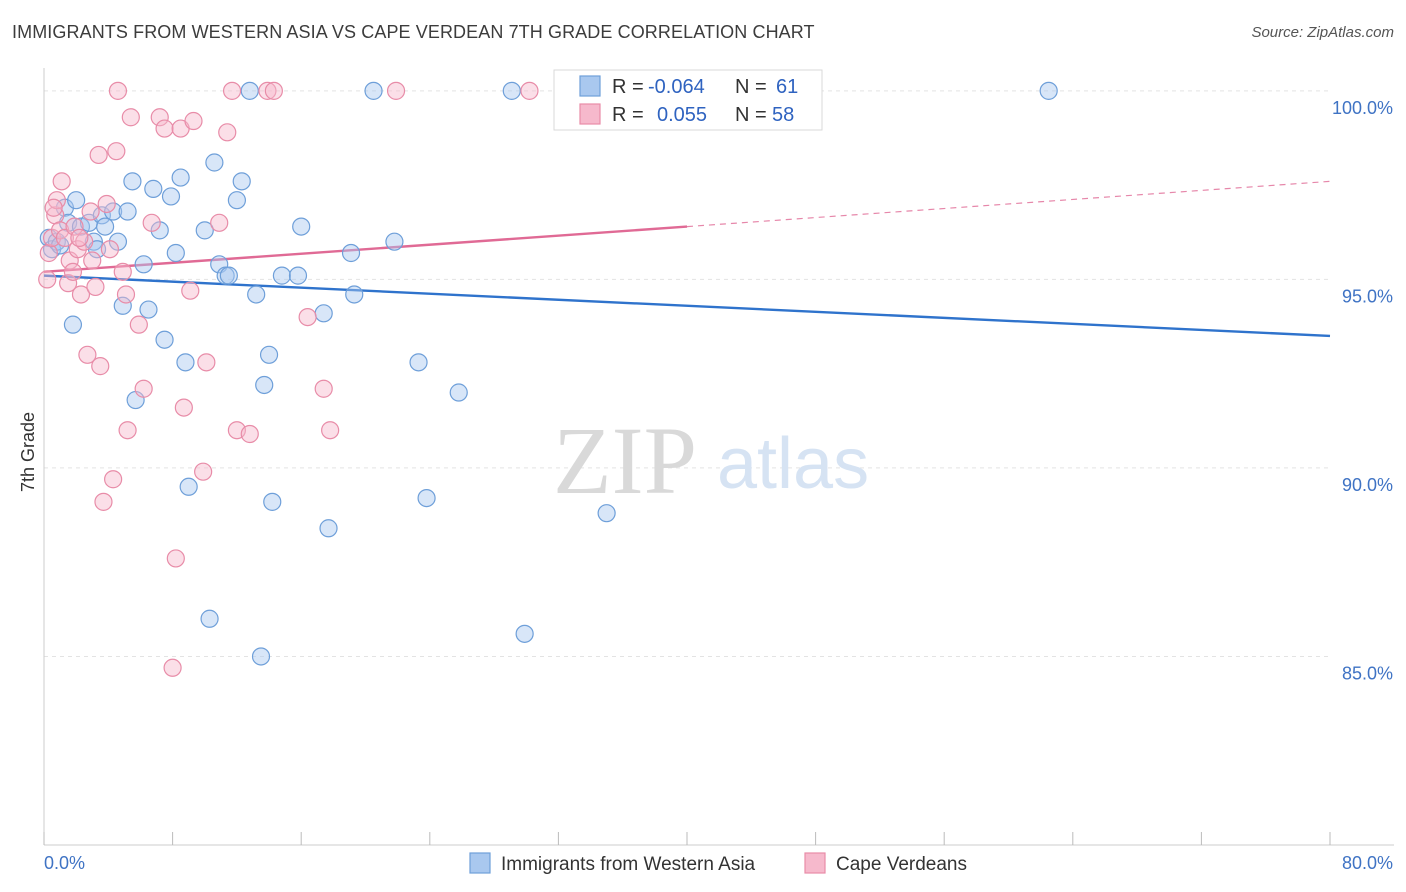 The image size is (1406, 892). Describe the element at coordinates (793, 464) in the screenshot. I see `watermark-atlas: atlas` at that location.